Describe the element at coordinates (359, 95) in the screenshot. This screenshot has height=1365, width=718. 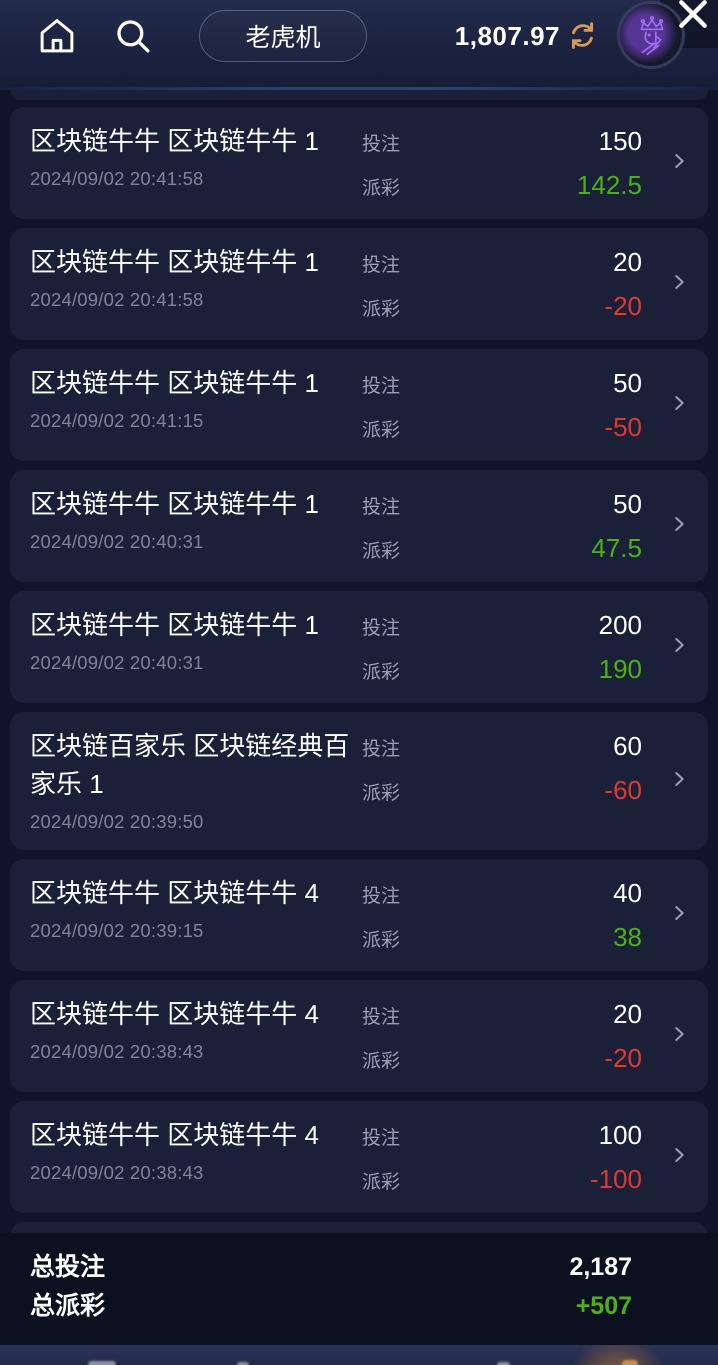
I see `partial-record-card` at that location.